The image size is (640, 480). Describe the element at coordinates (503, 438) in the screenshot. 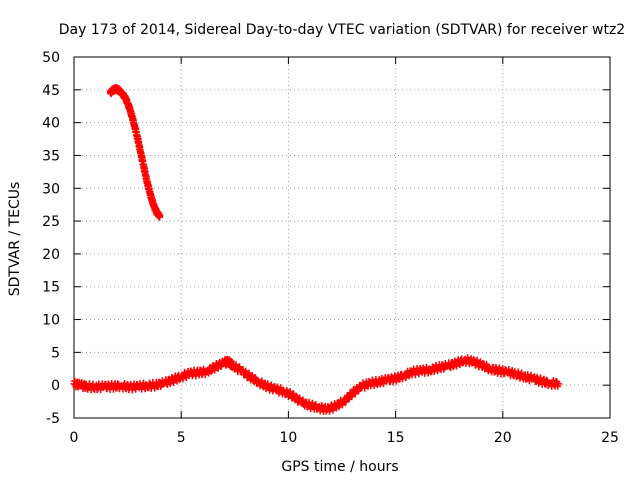

I see `x-tick-label: 20` at that location.